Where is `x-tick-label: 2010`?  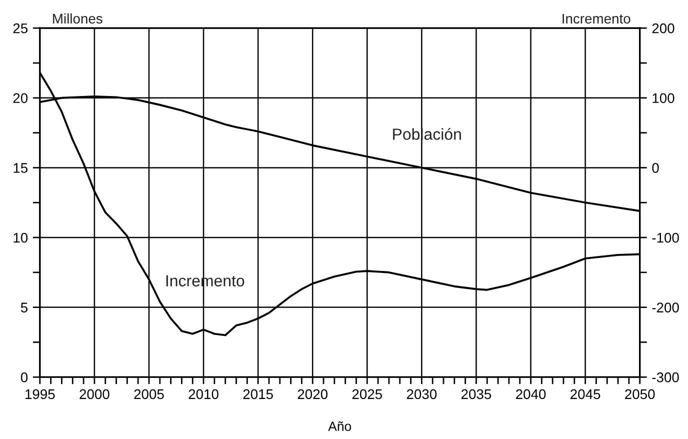
x-tick-label: 2010 is located at coordinates (203, 394).